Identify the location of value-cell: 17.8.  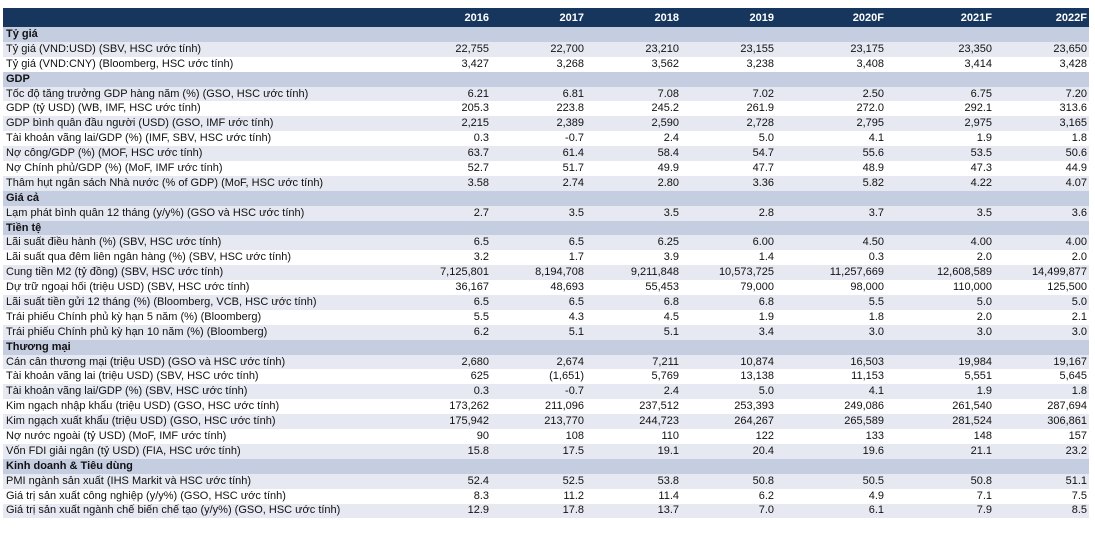
(573, 510).